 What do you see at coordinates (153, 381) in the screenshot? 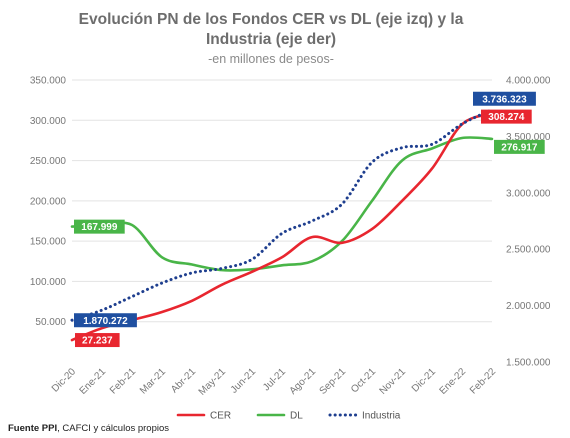
I see `x-tick-label: Mar-21` at bounding box center [153, 381].